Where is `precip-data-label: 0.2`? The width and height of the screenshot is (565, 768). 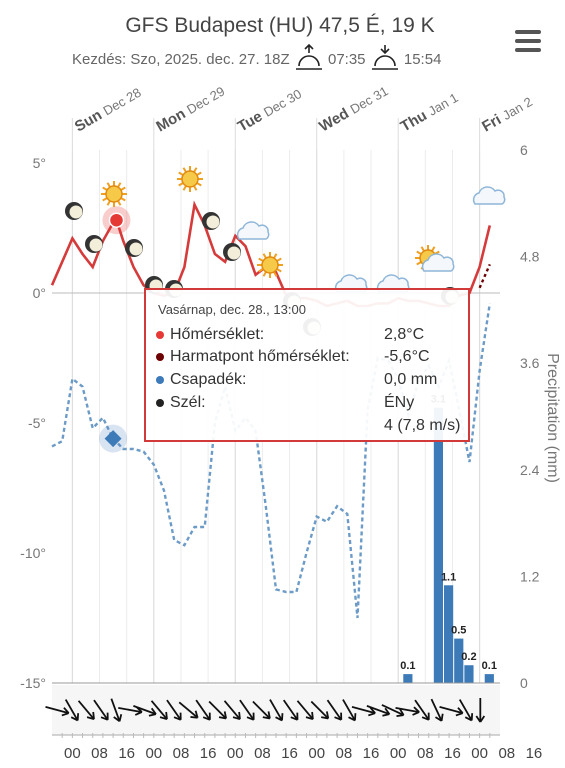
precip-data-label: 0.2 is located at coordinates (468, 657).